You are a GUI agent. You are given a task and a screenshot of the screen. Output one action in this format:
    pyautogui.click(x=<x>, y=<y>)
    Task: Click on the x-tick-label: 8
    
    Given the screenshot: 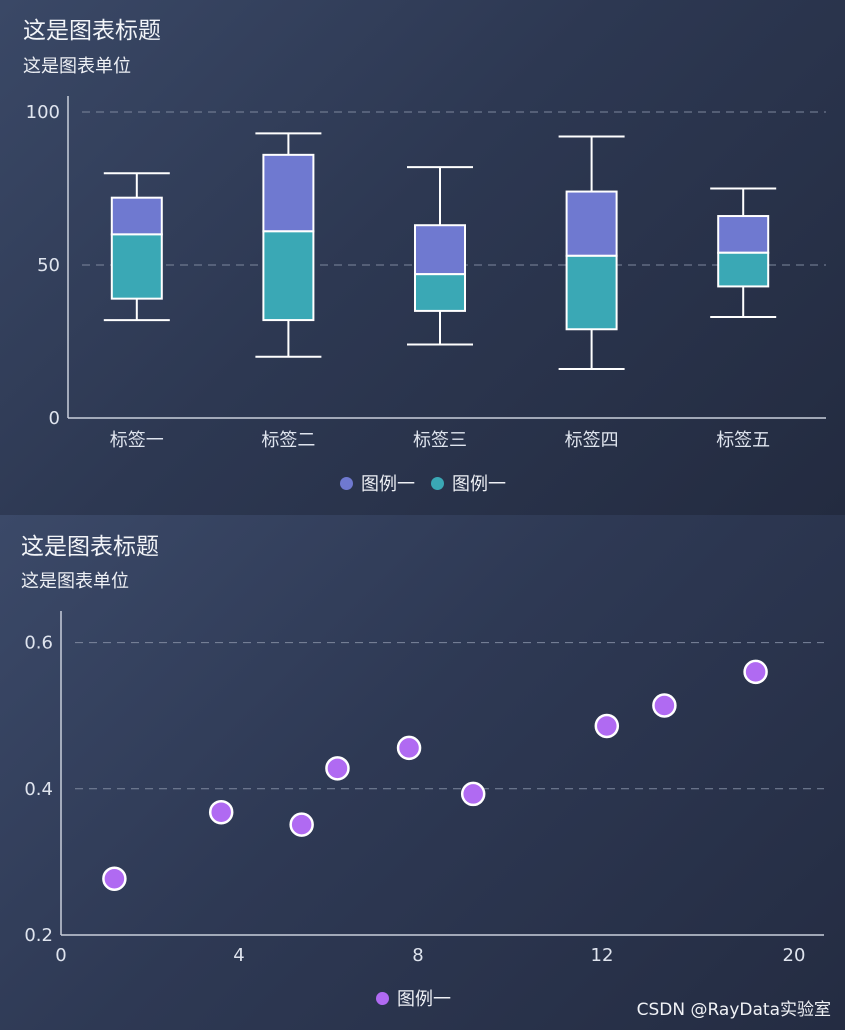 What is the action you would take?
    pyautogui.click(x=417, y=955)
    